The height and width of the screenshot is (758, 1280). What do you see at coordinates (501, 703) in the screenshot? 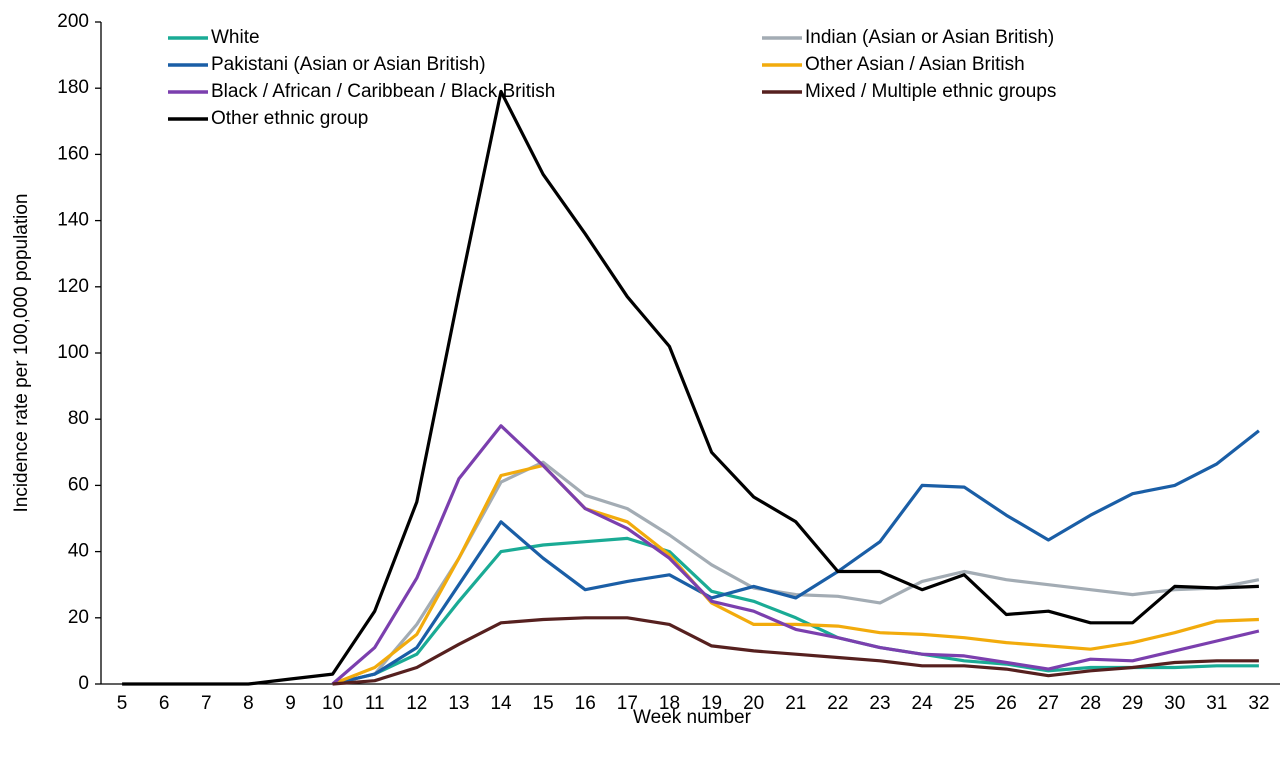
I see `x-tick-label: 14` at bounding box center [501, 703].